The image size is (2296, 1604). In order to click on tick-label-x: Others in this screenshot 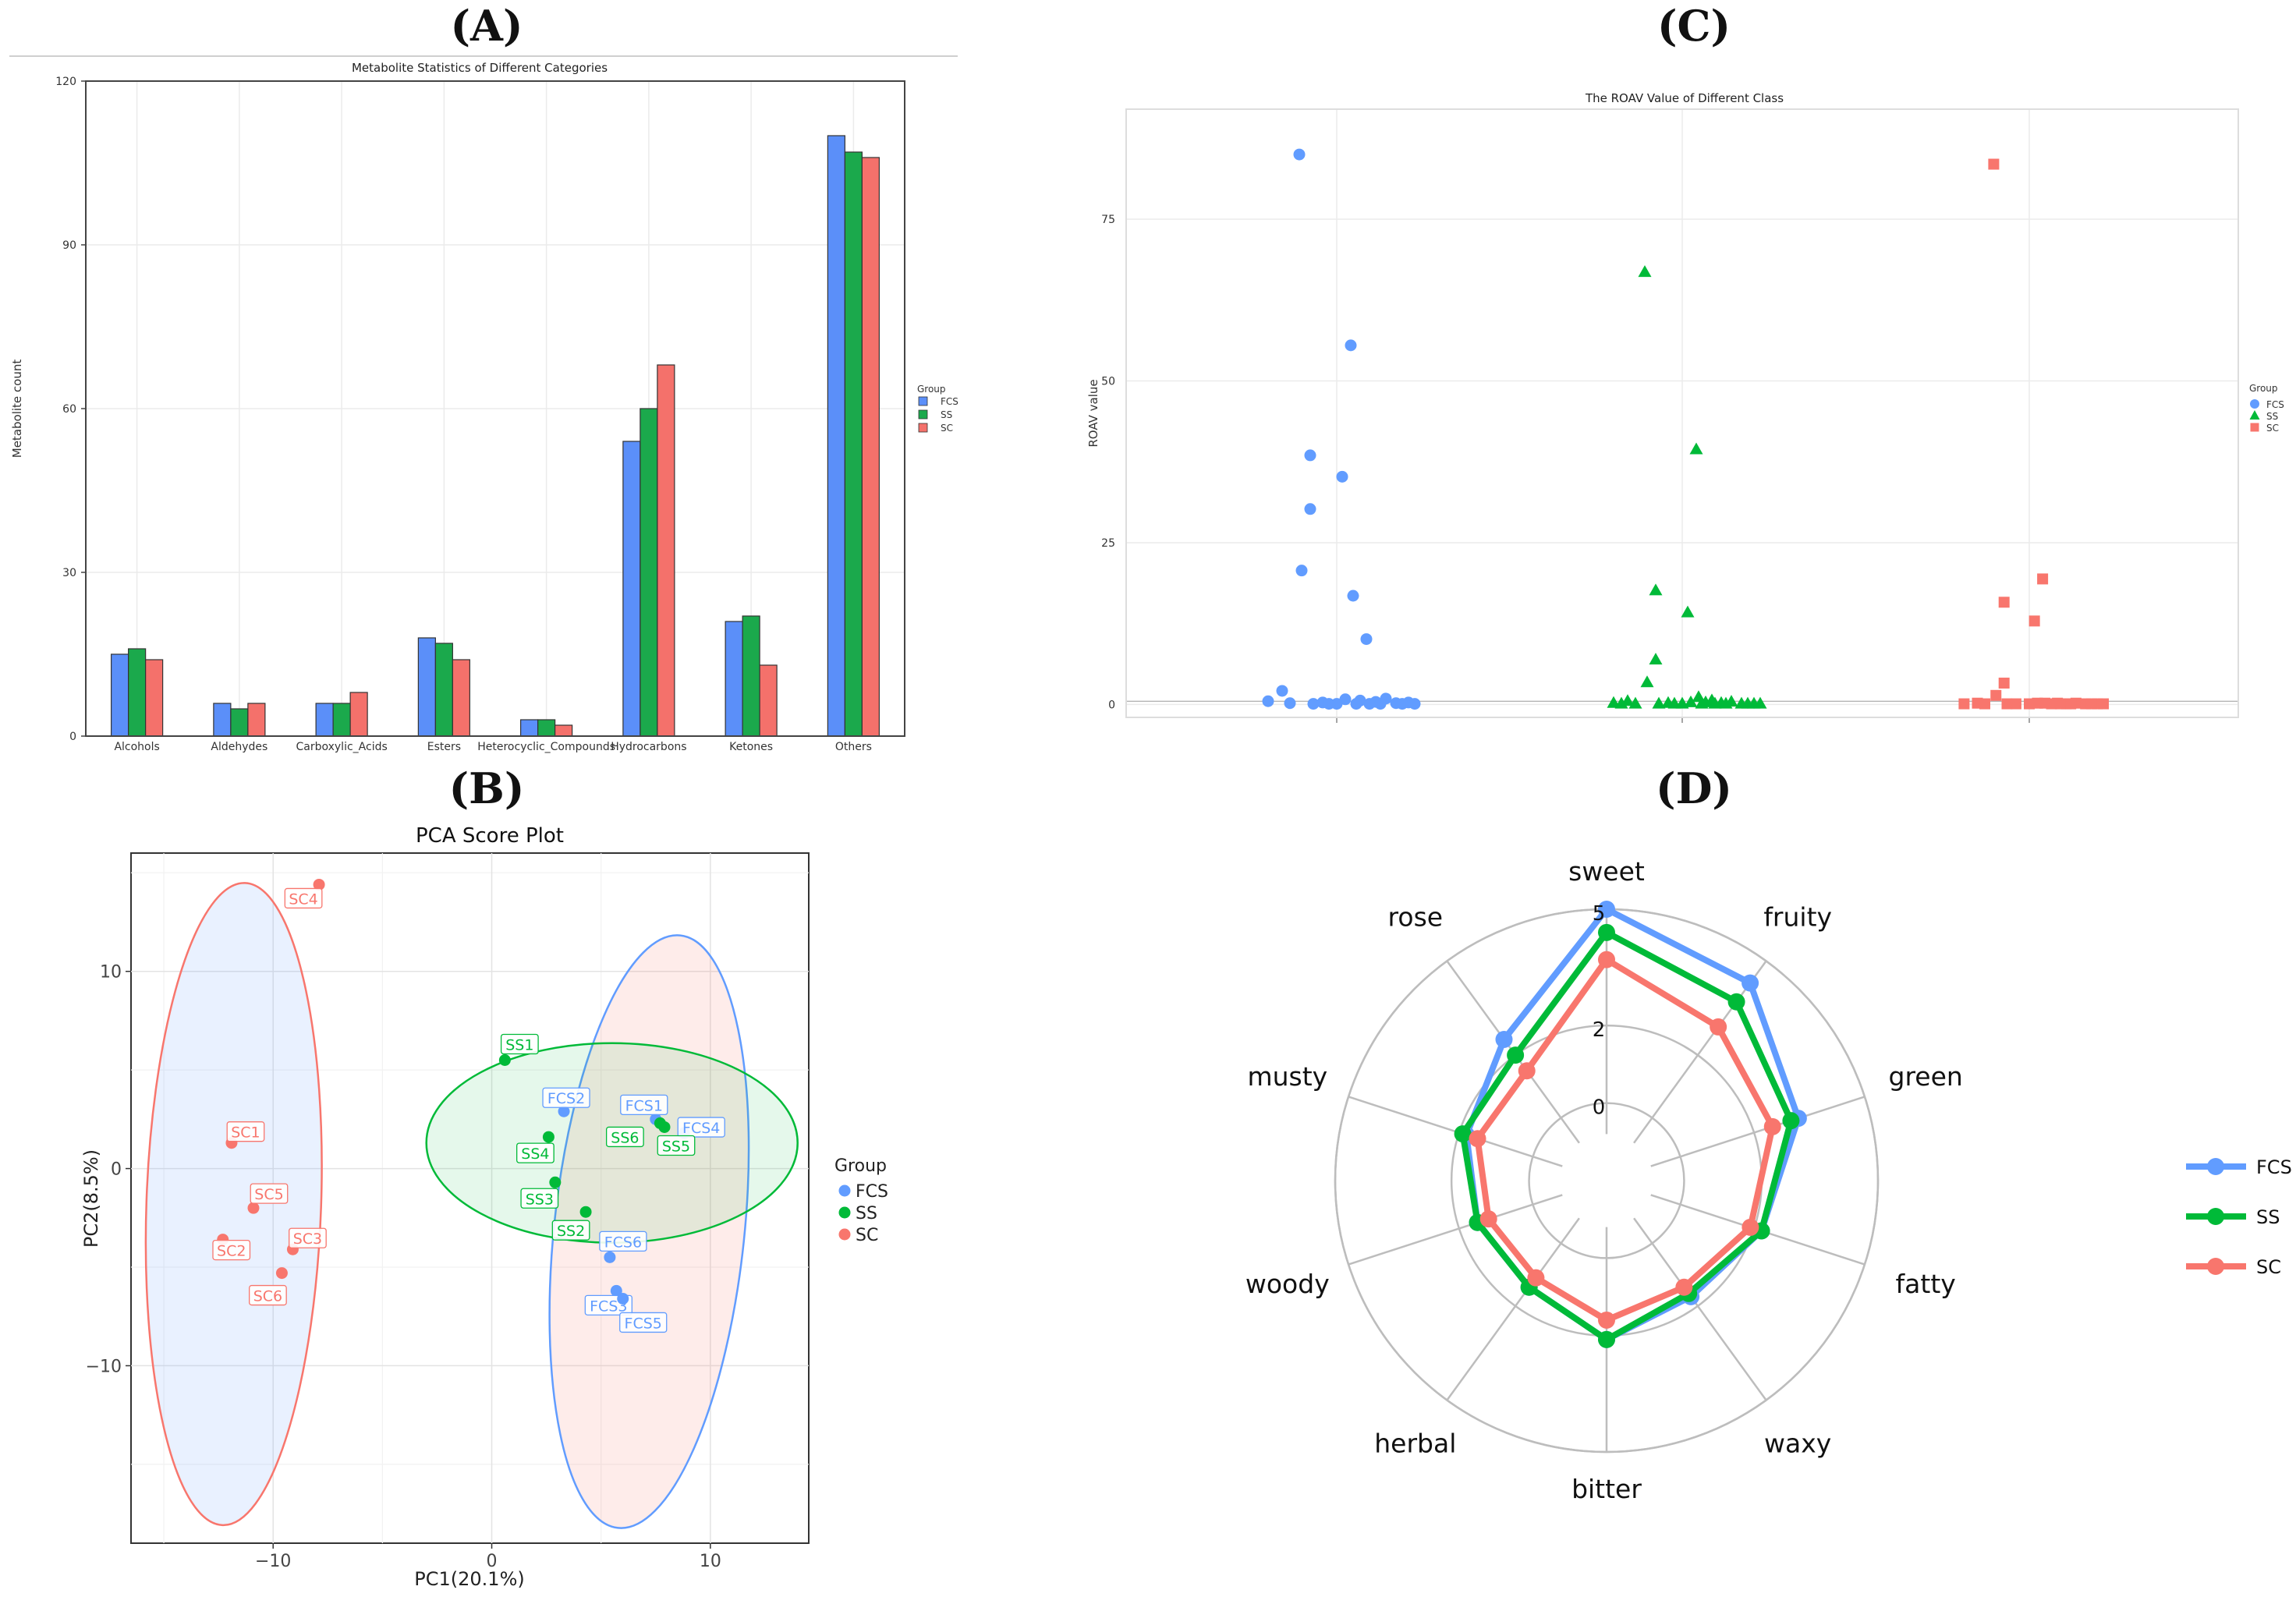, I will do `click(853, 747)`.